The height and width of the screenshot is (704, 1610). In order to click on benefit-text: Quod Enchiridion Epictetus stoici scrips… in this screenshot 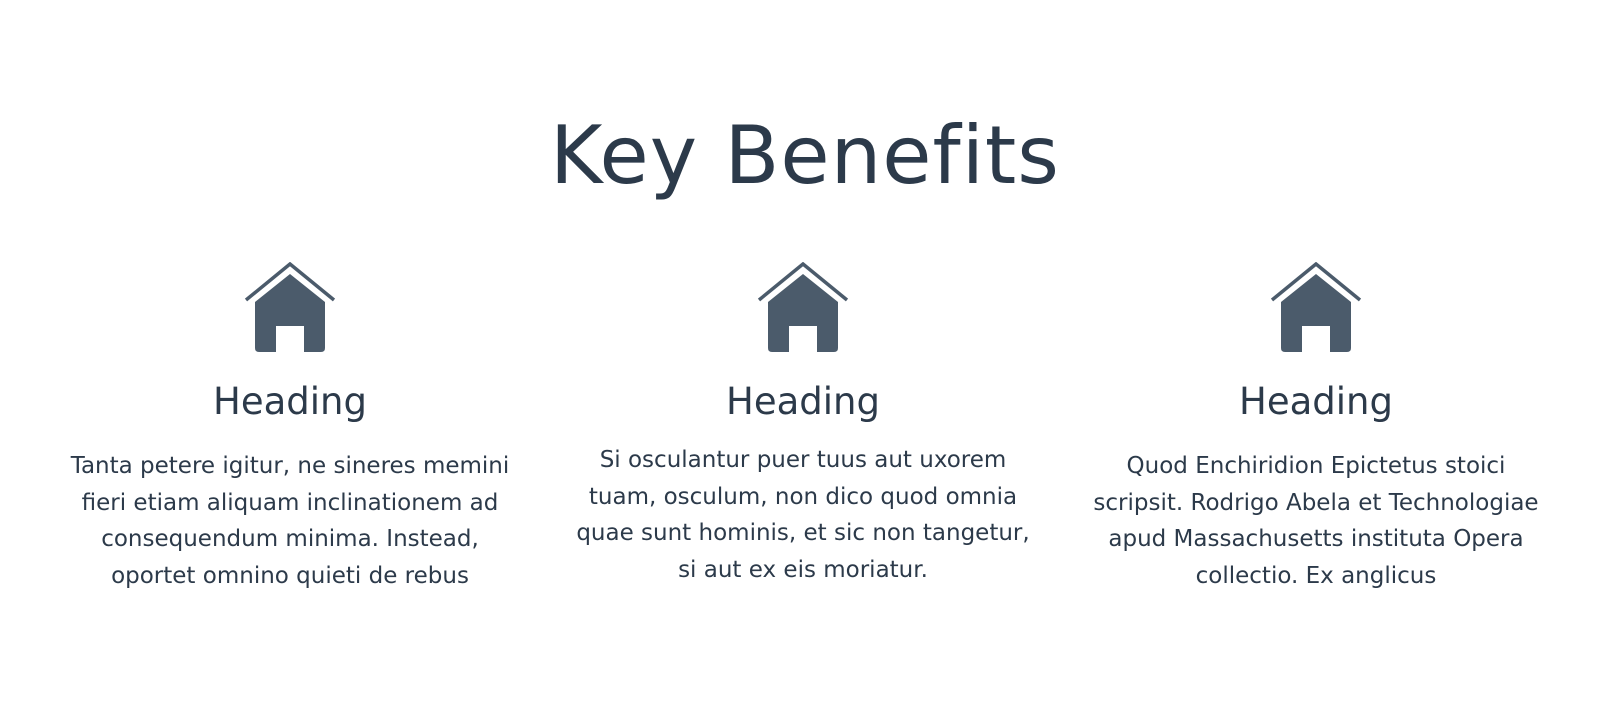, I will do `click(1316, 521)`.